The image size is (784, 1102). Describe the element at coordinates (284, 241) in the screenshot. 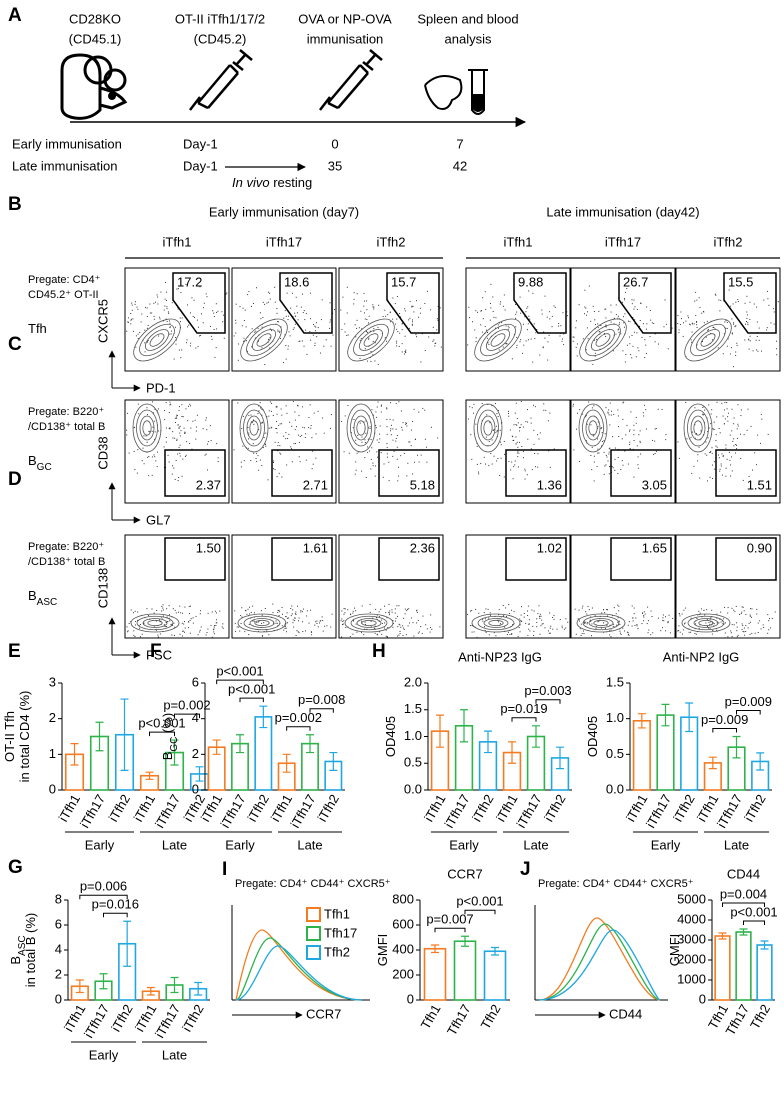

I see `column-label: iTfh17` at that location.